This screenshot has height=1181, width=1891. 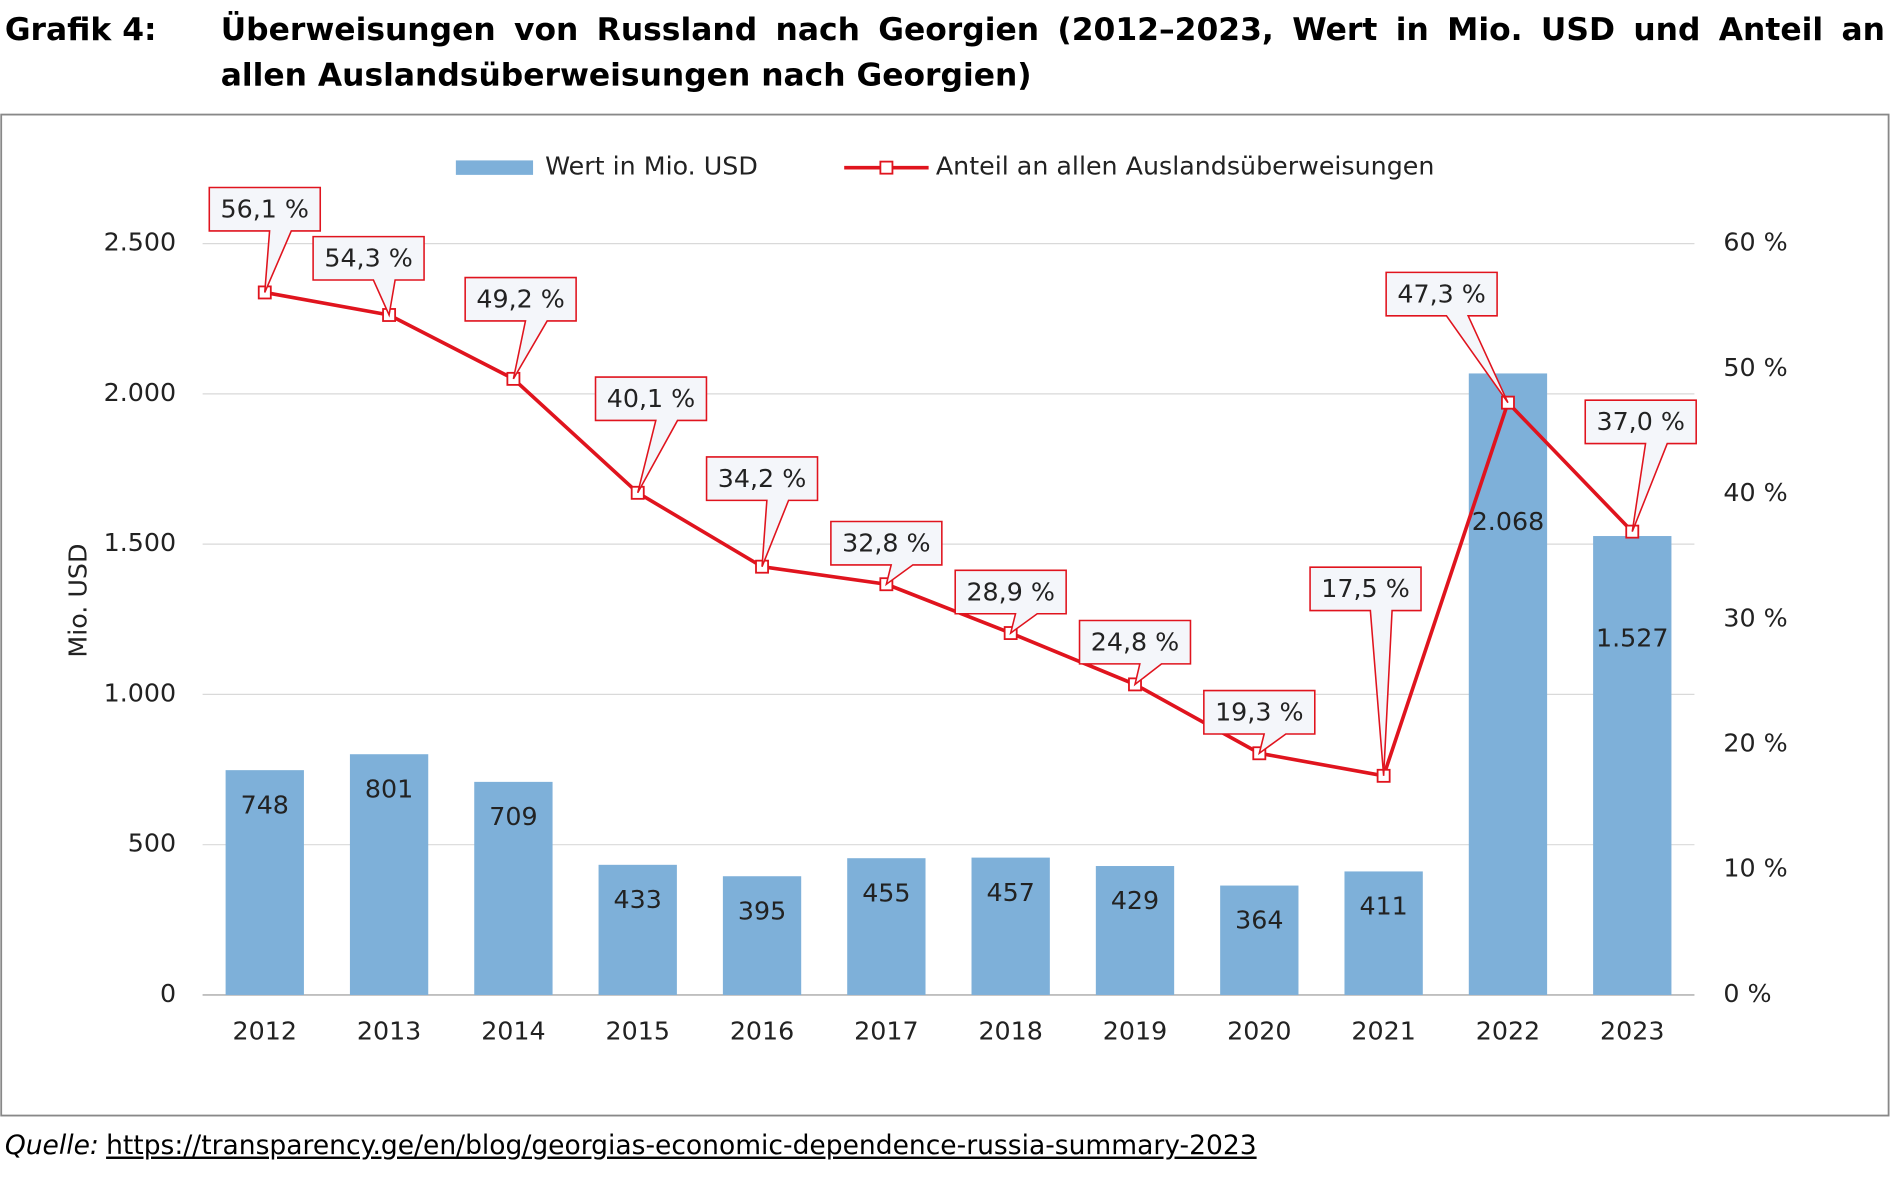 I want to click on line-value-label: 40,1 %, so click(x=651, y=398).